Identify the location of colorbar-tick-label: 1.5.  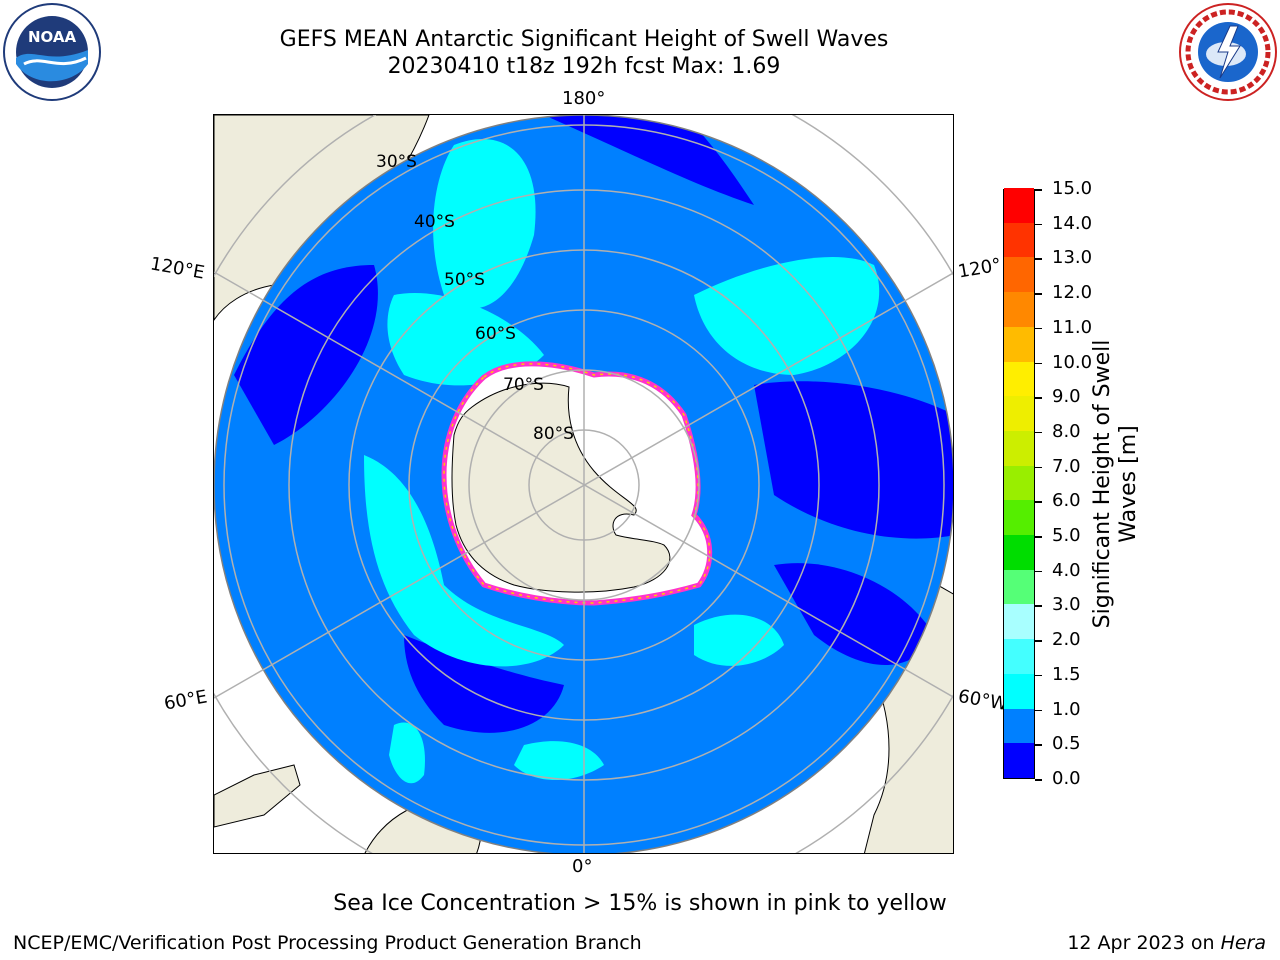
(1066, 674).